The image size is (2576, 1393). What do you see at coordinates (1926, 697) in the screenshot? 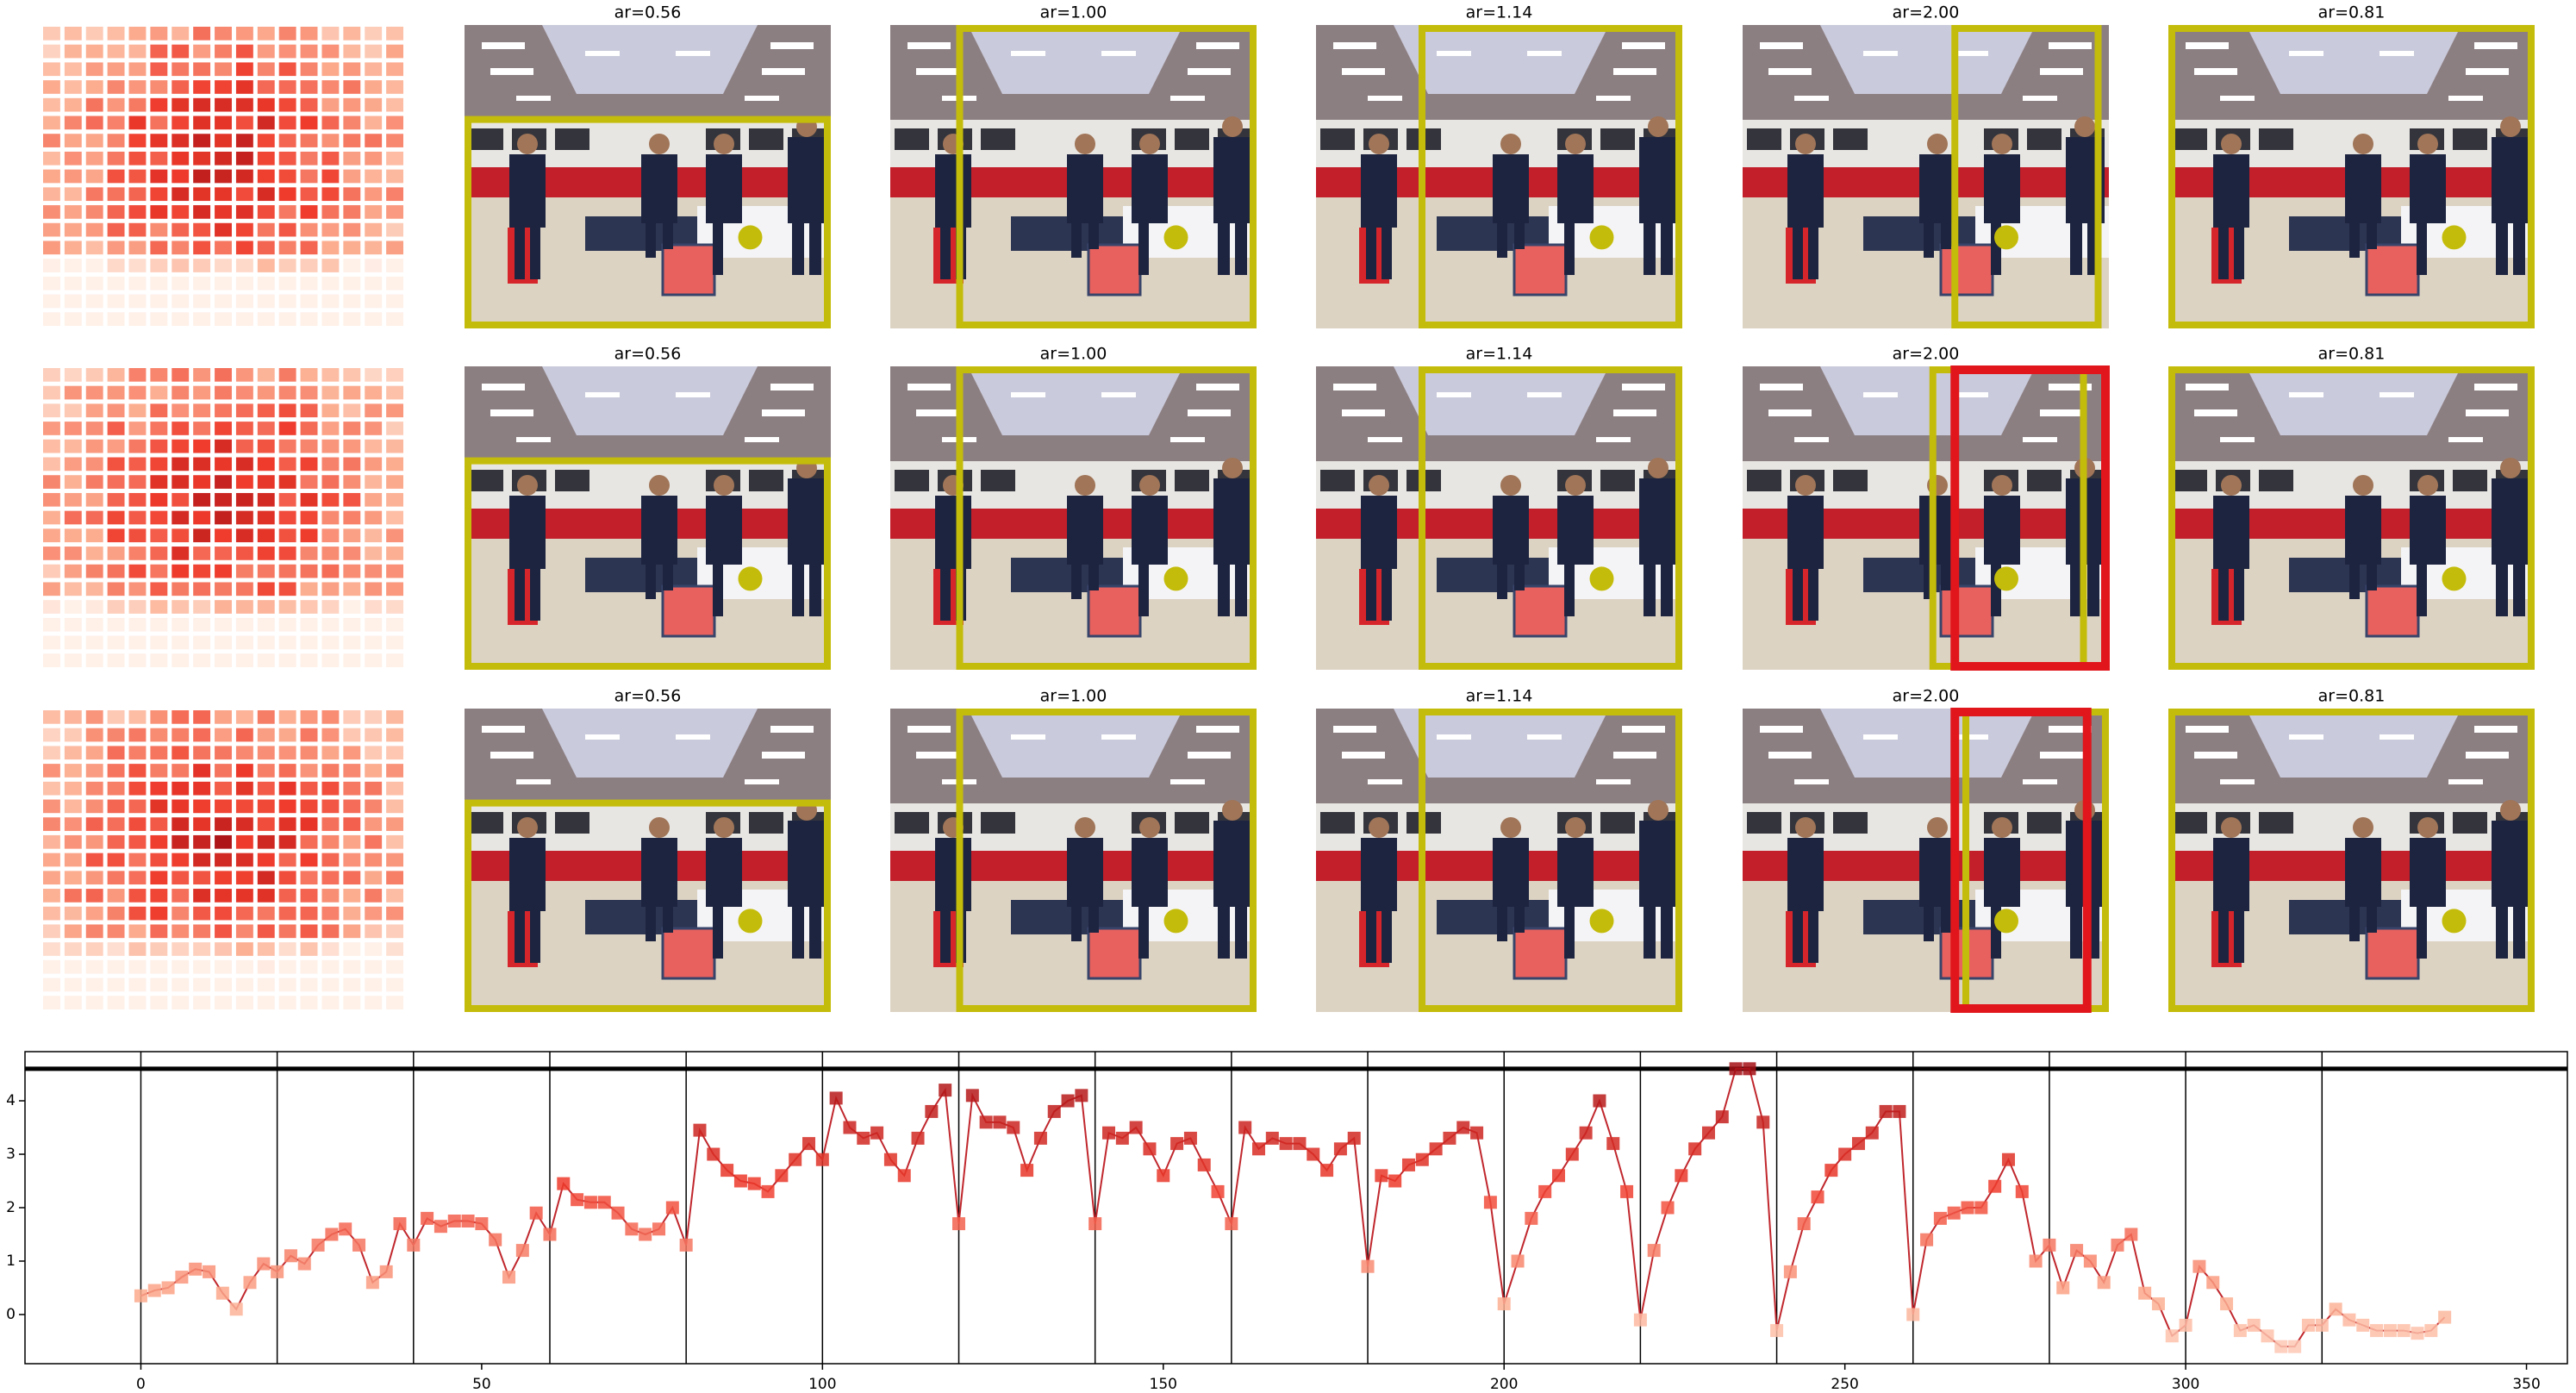
I see `panel-title: ar=2.00` at bounding box center [1926, 697].